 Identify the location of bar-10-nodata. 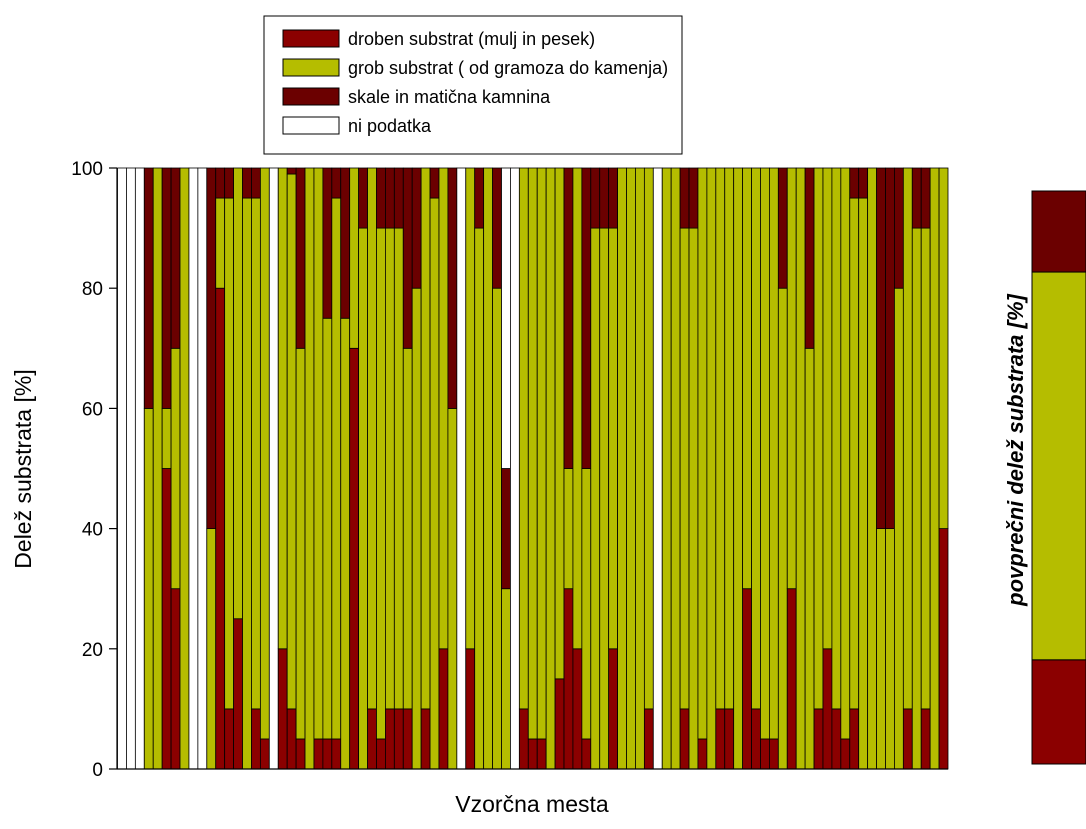
(202, 468).